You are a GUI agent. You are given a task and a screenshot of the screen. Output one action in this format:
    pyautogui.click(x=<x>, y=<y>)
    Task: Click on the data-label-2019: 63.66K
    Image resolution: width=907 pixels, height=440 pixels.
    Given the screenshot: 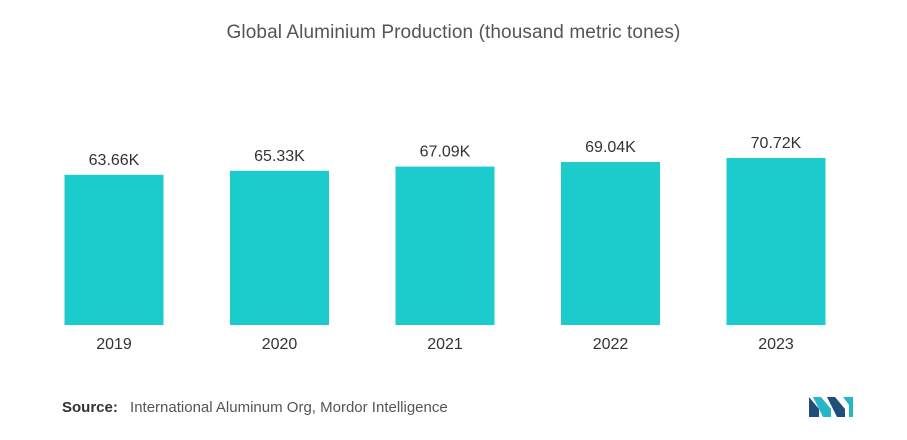 What is the action you would take?
    pyautogui.click(x=114, y=160)
    